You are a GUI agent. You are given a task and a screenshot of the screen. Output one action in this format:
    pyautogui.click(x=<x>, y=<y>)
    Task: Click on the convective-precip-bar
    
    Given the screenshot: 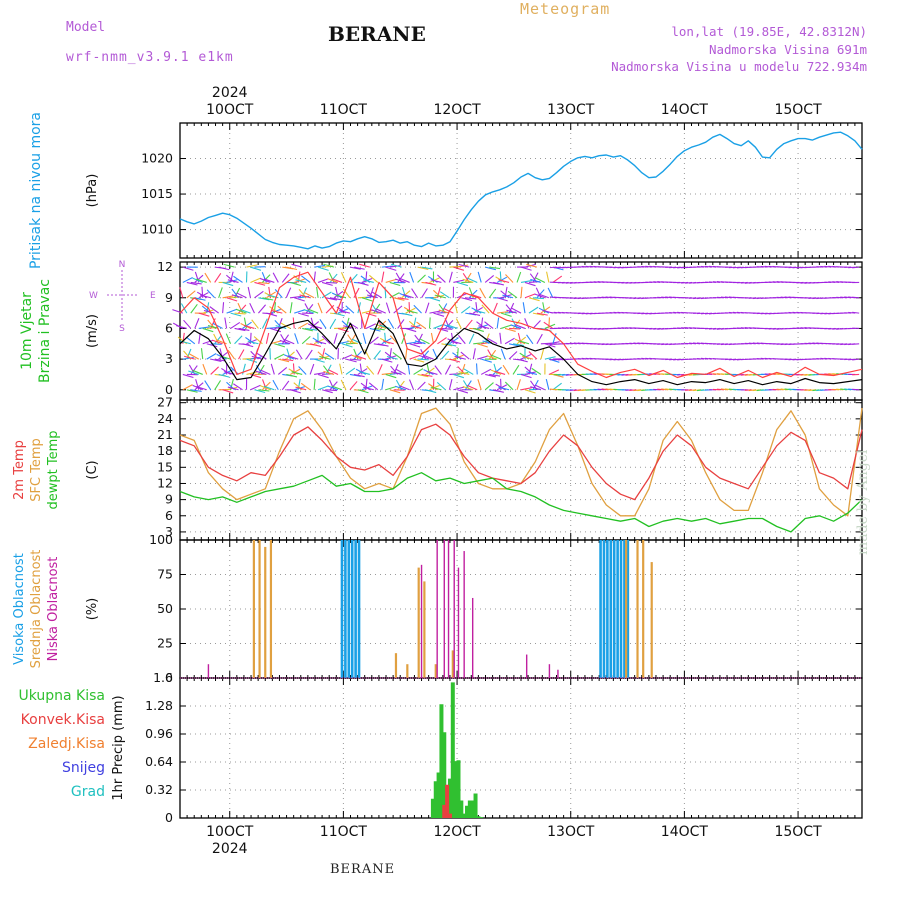 What is the action you would take?
    pyautogui.click(x=444, y=811)
    